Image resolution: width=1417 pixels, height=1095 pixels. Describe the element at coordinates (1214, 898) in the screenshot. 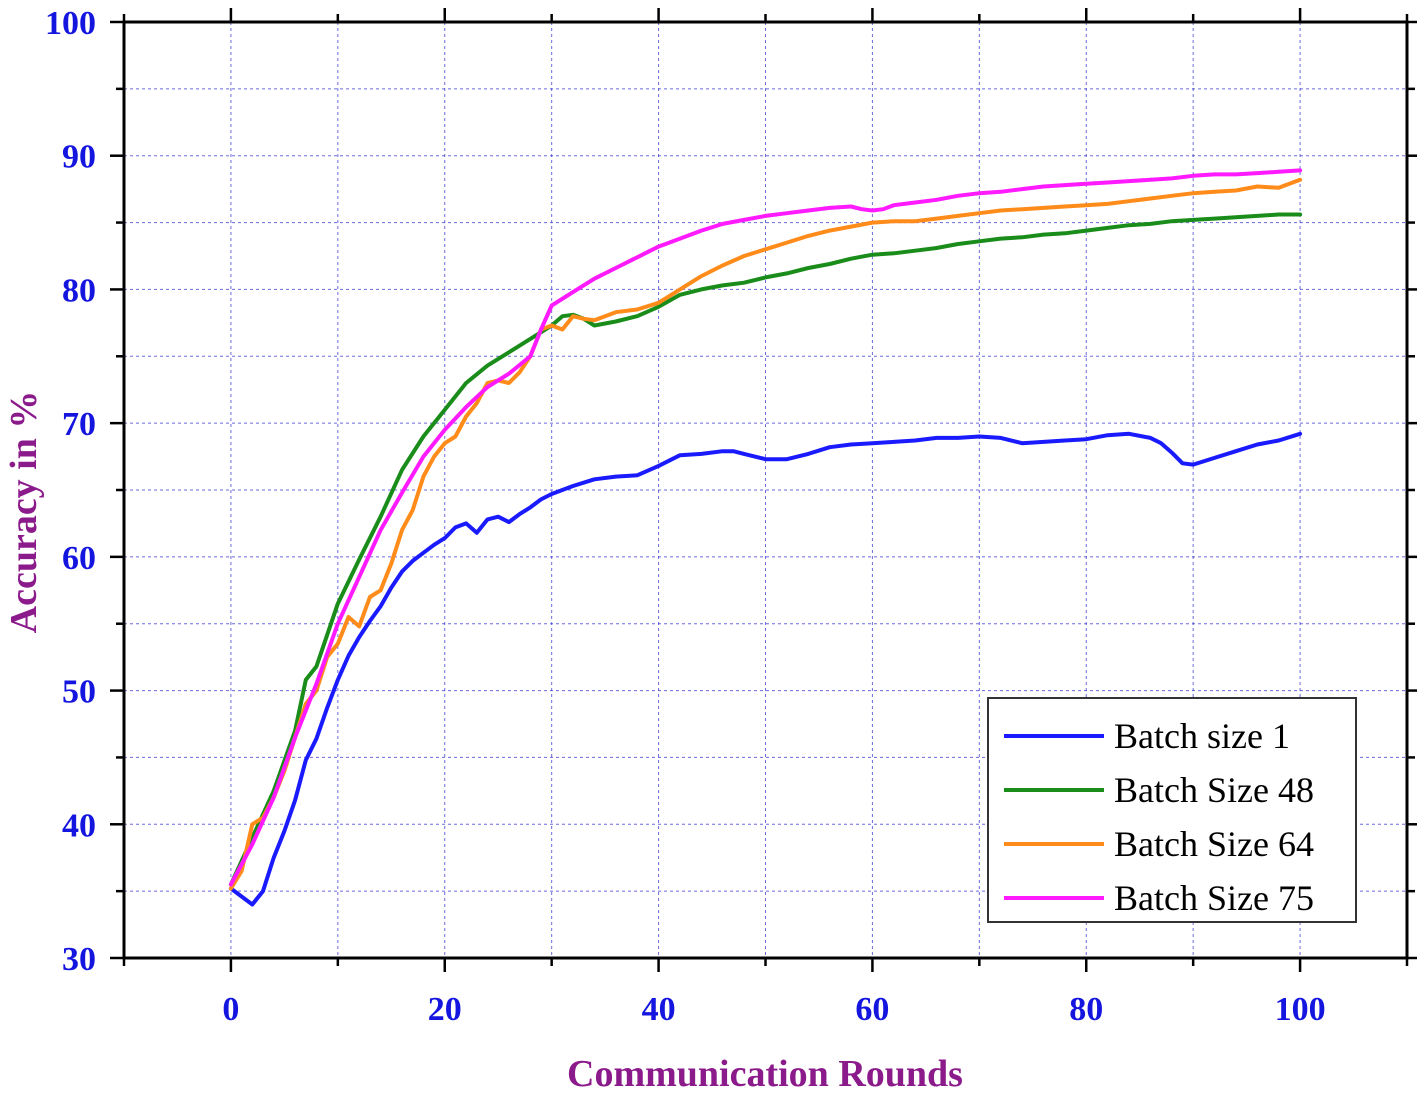

I see `legend-label: Batch Size 75` at that location.